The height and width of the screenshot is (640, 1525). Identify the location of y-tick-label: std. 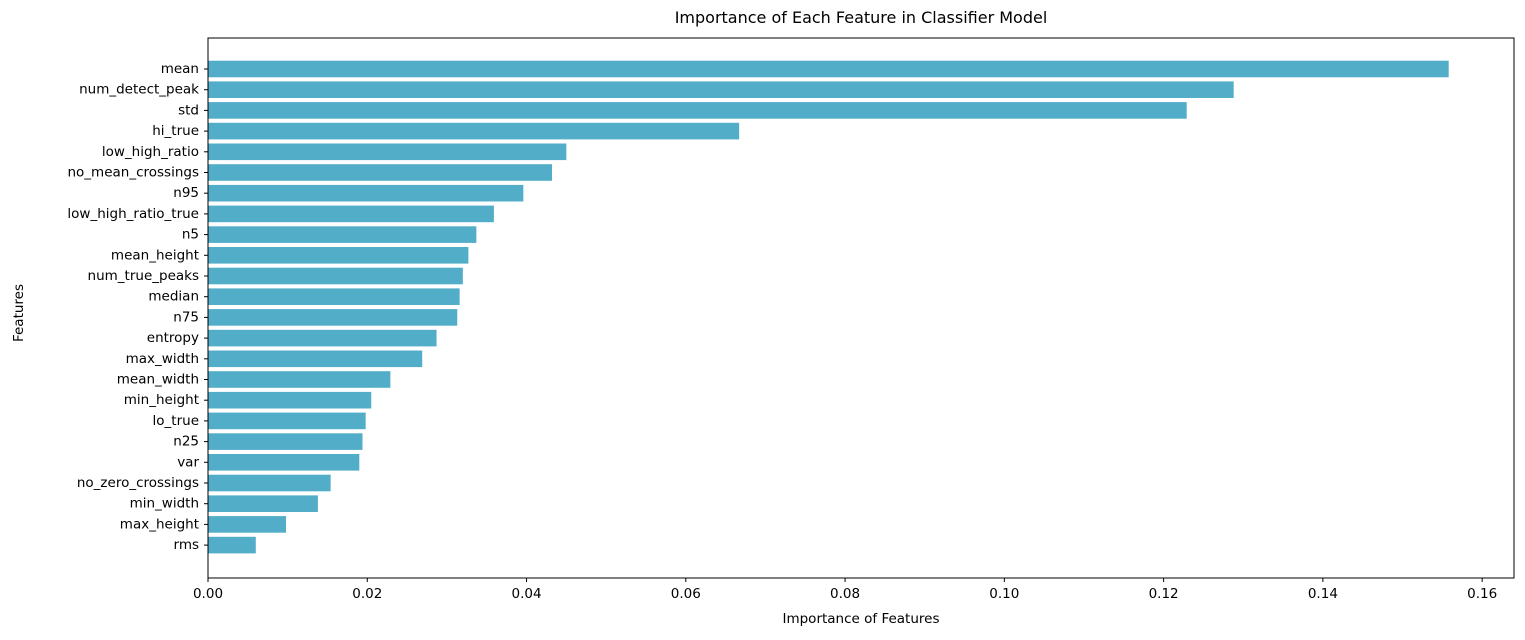
(188, 110).